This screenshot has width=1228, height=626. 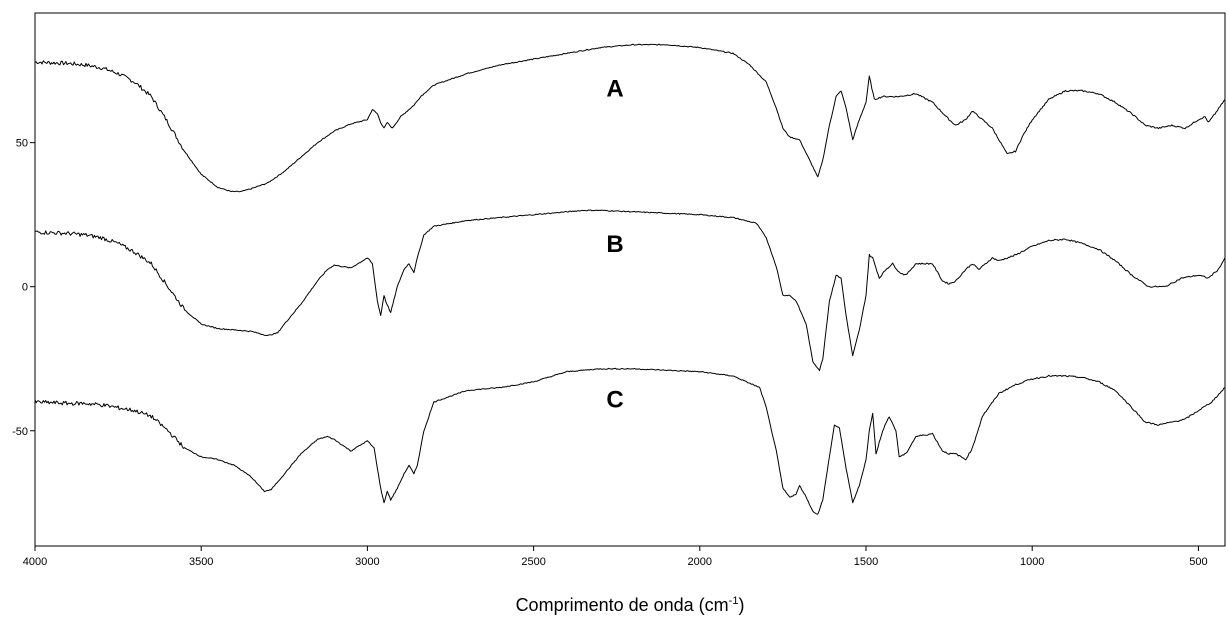 What do you see at coordinates (20, 432) in the screenshot?
I see `y-tick-label: -50` at bounding box center [20, 432].